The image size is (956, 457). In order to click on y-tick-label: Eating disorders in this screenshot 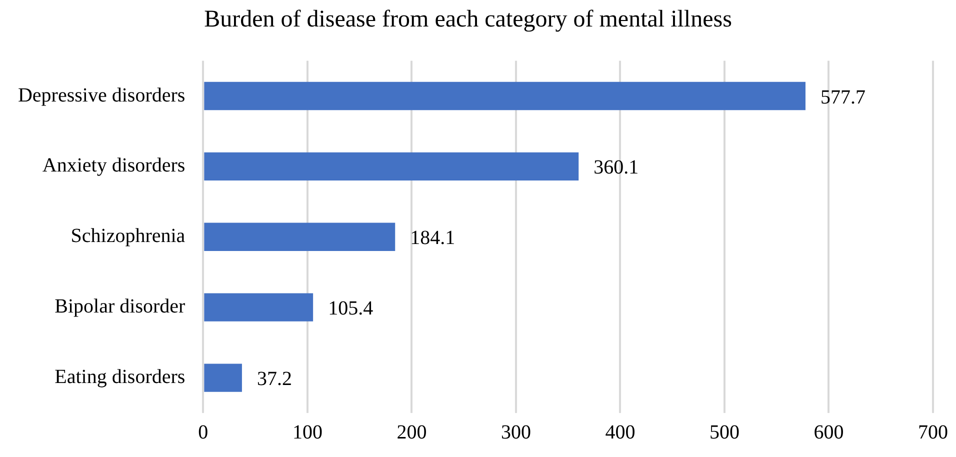, I will do `click(120, 377)`.